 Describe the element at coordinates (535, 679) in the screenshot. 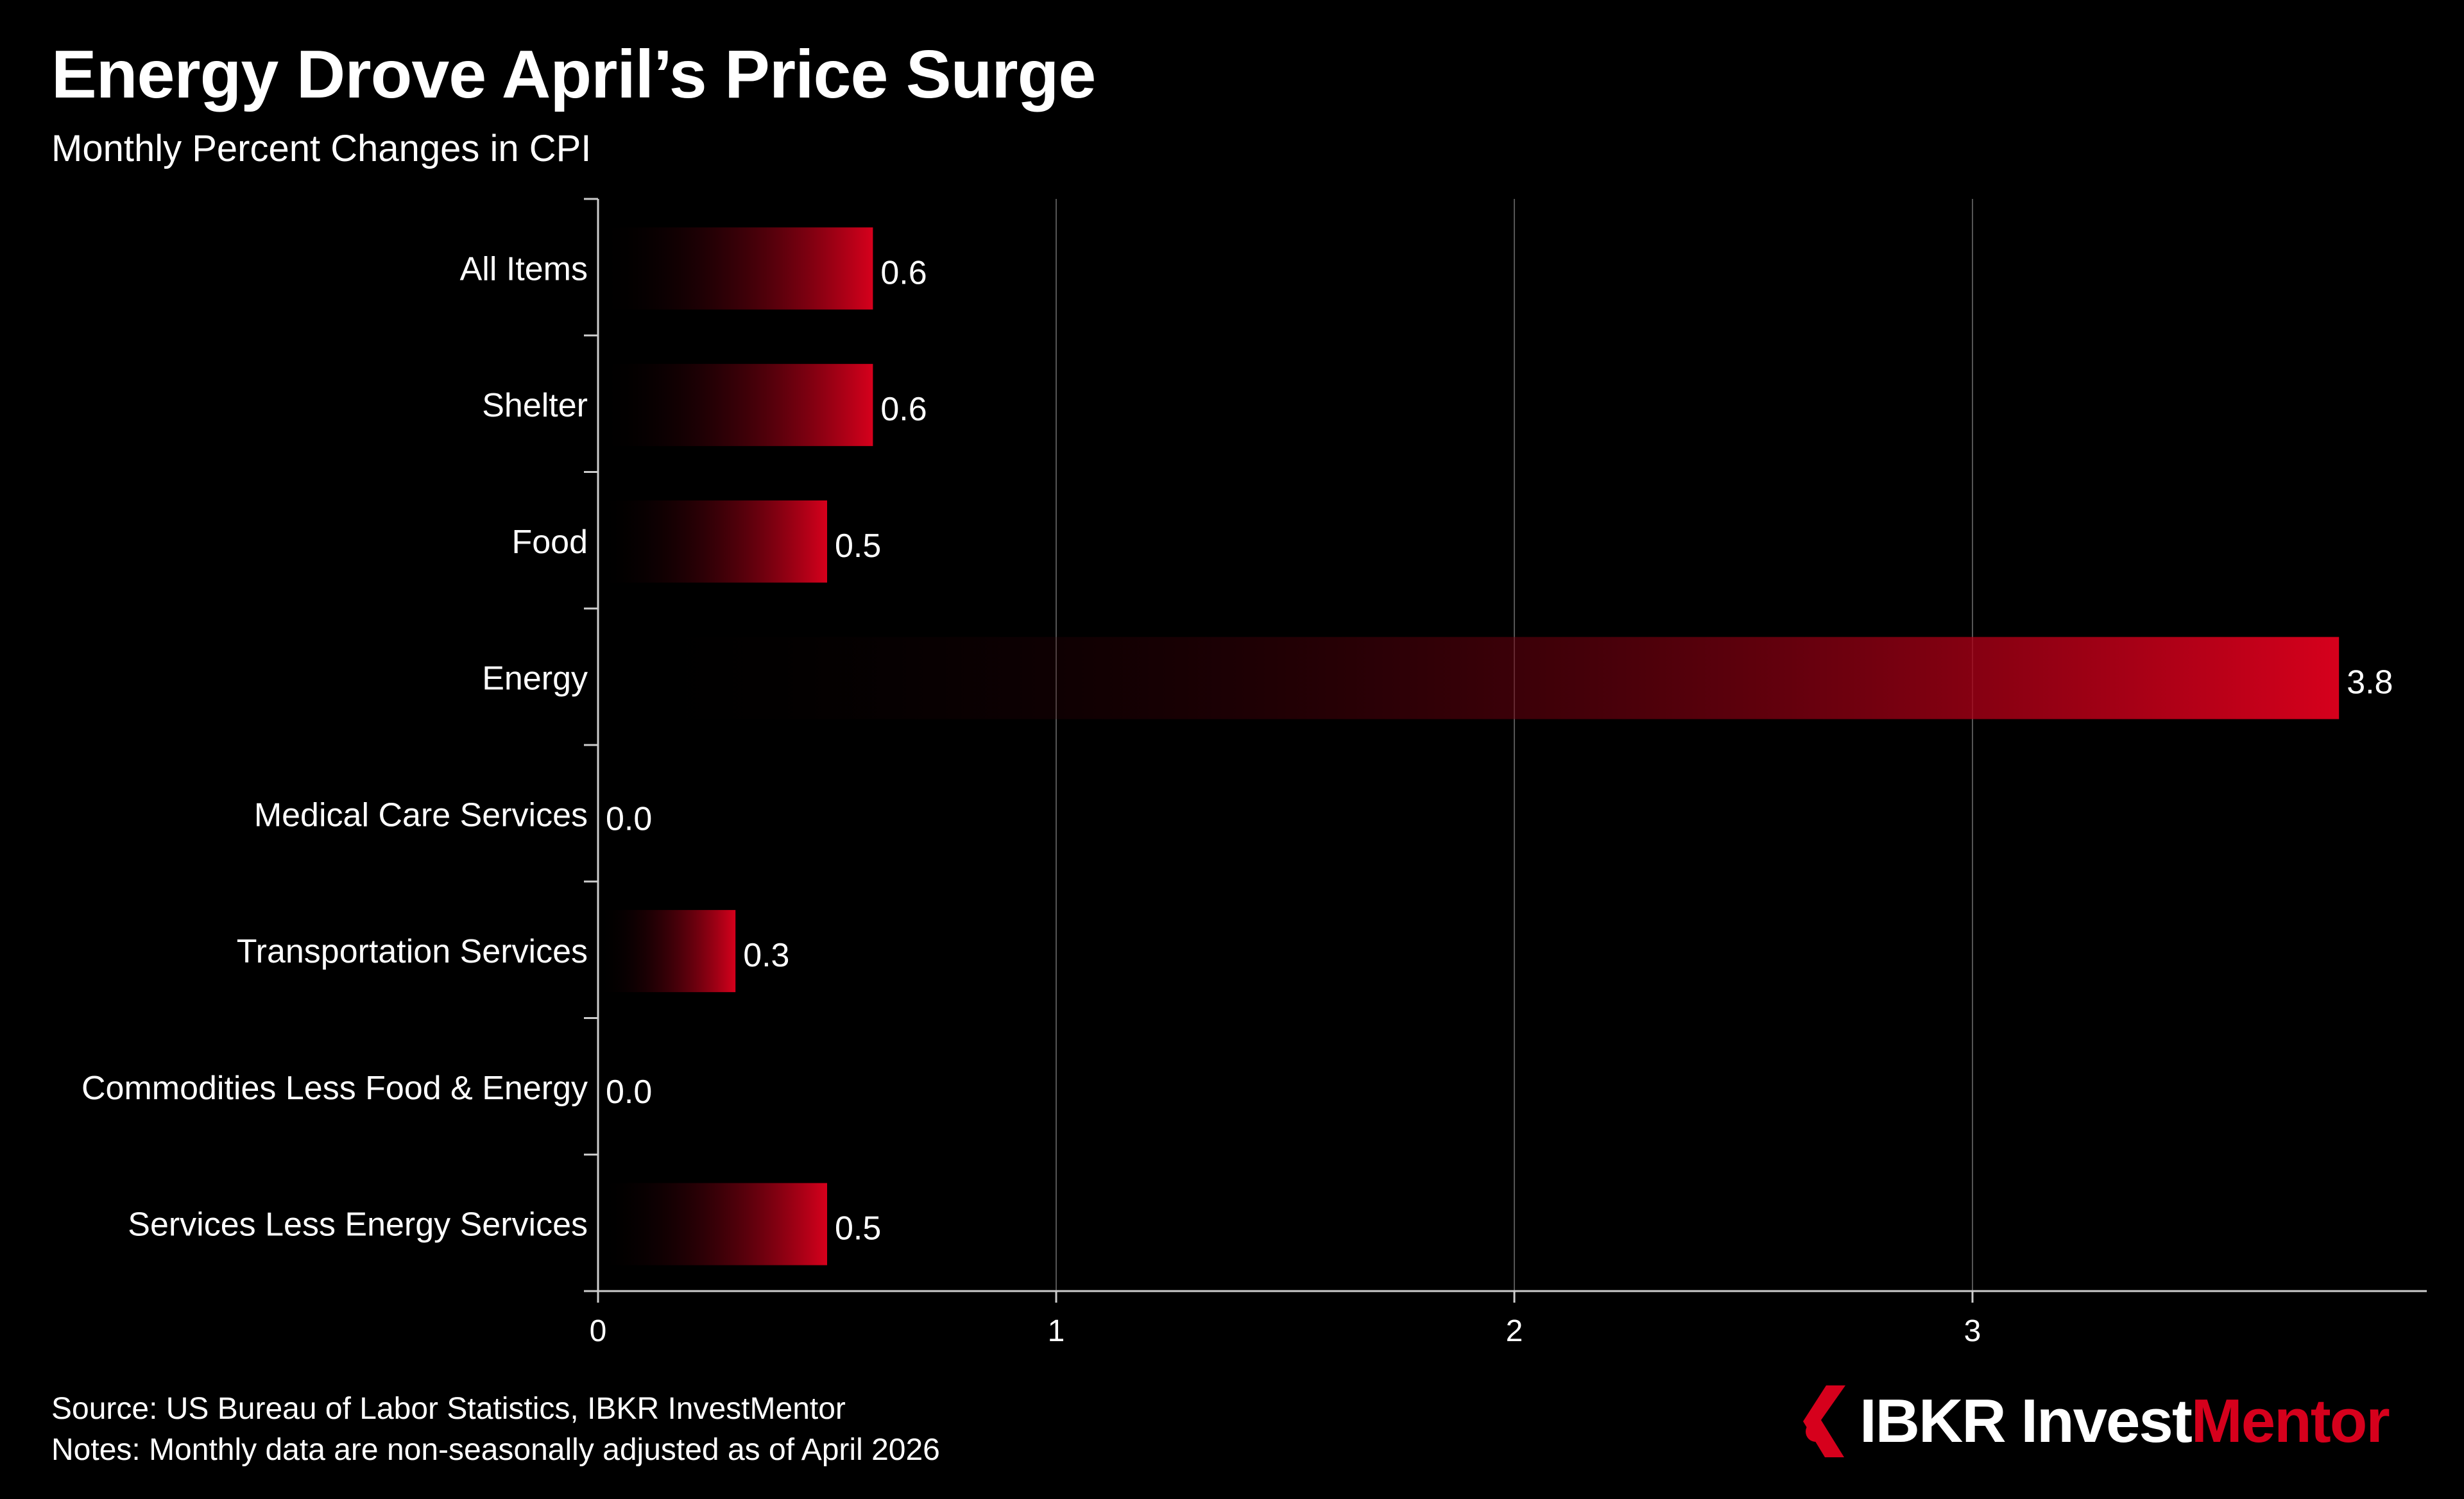

I see `category-label: Energy` at that location.